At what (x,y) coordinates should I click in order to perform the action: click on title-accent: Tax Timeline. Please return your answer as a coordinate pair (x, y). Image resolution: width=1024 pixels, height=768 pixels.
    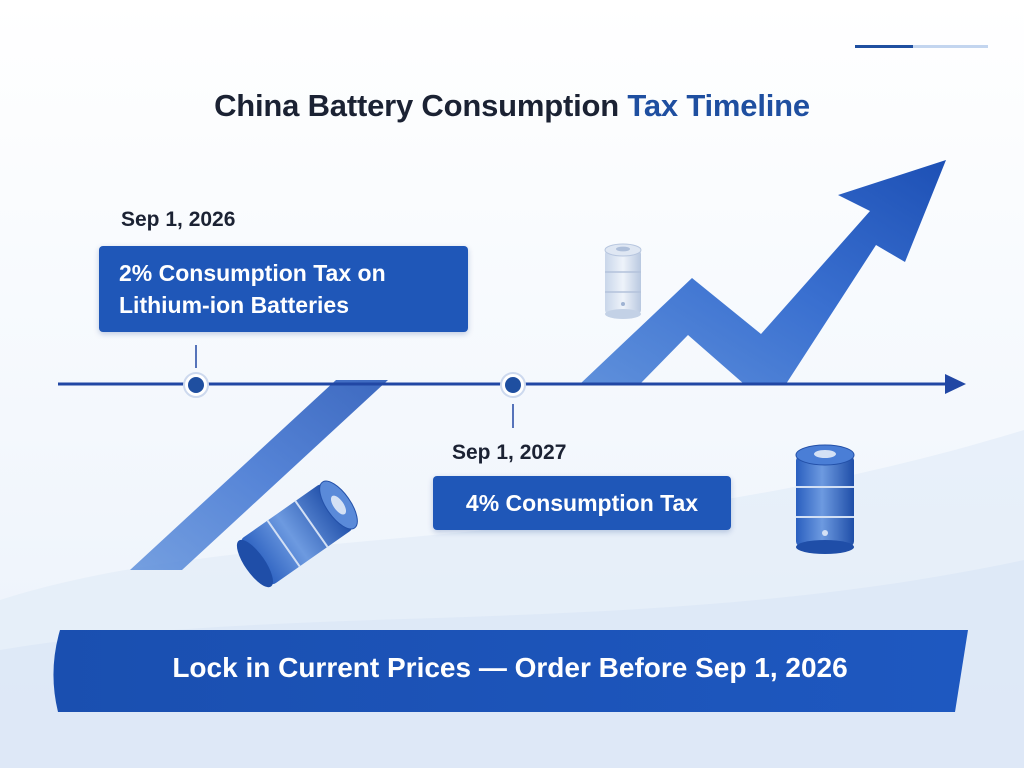
    Looking at the image, I should click on (718, 105).